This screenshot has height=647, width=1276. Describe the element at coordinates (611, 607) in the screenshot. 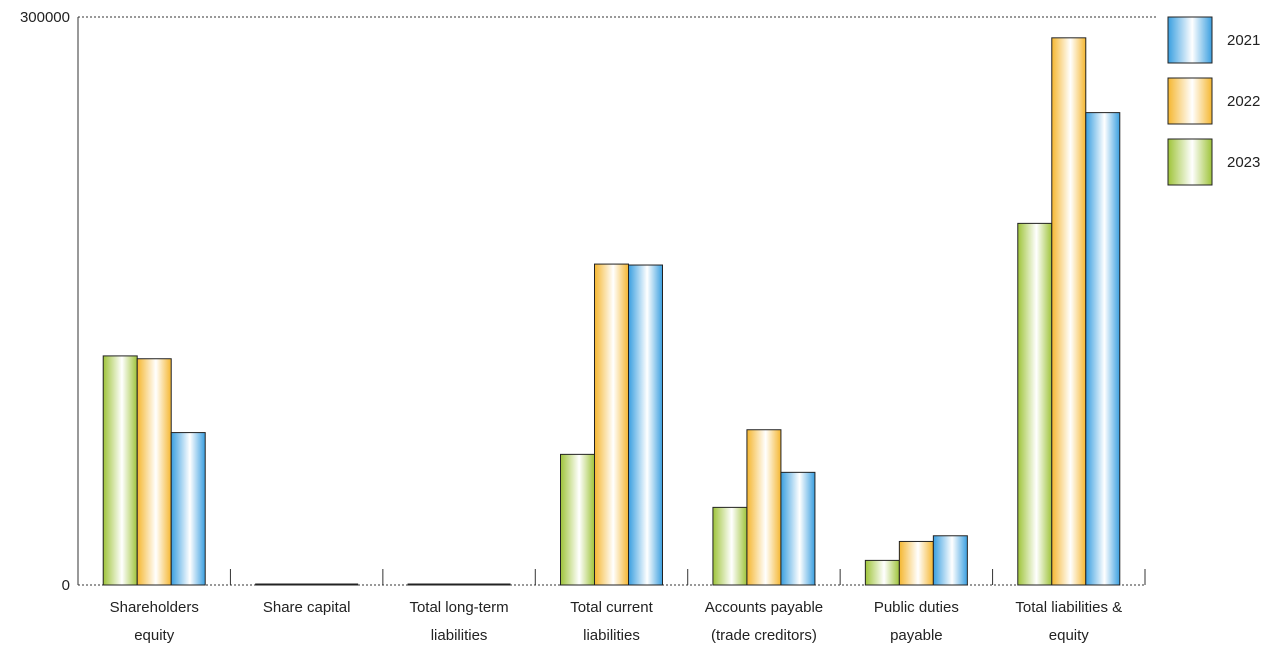

I see `x-category-label: Total current` at that location.